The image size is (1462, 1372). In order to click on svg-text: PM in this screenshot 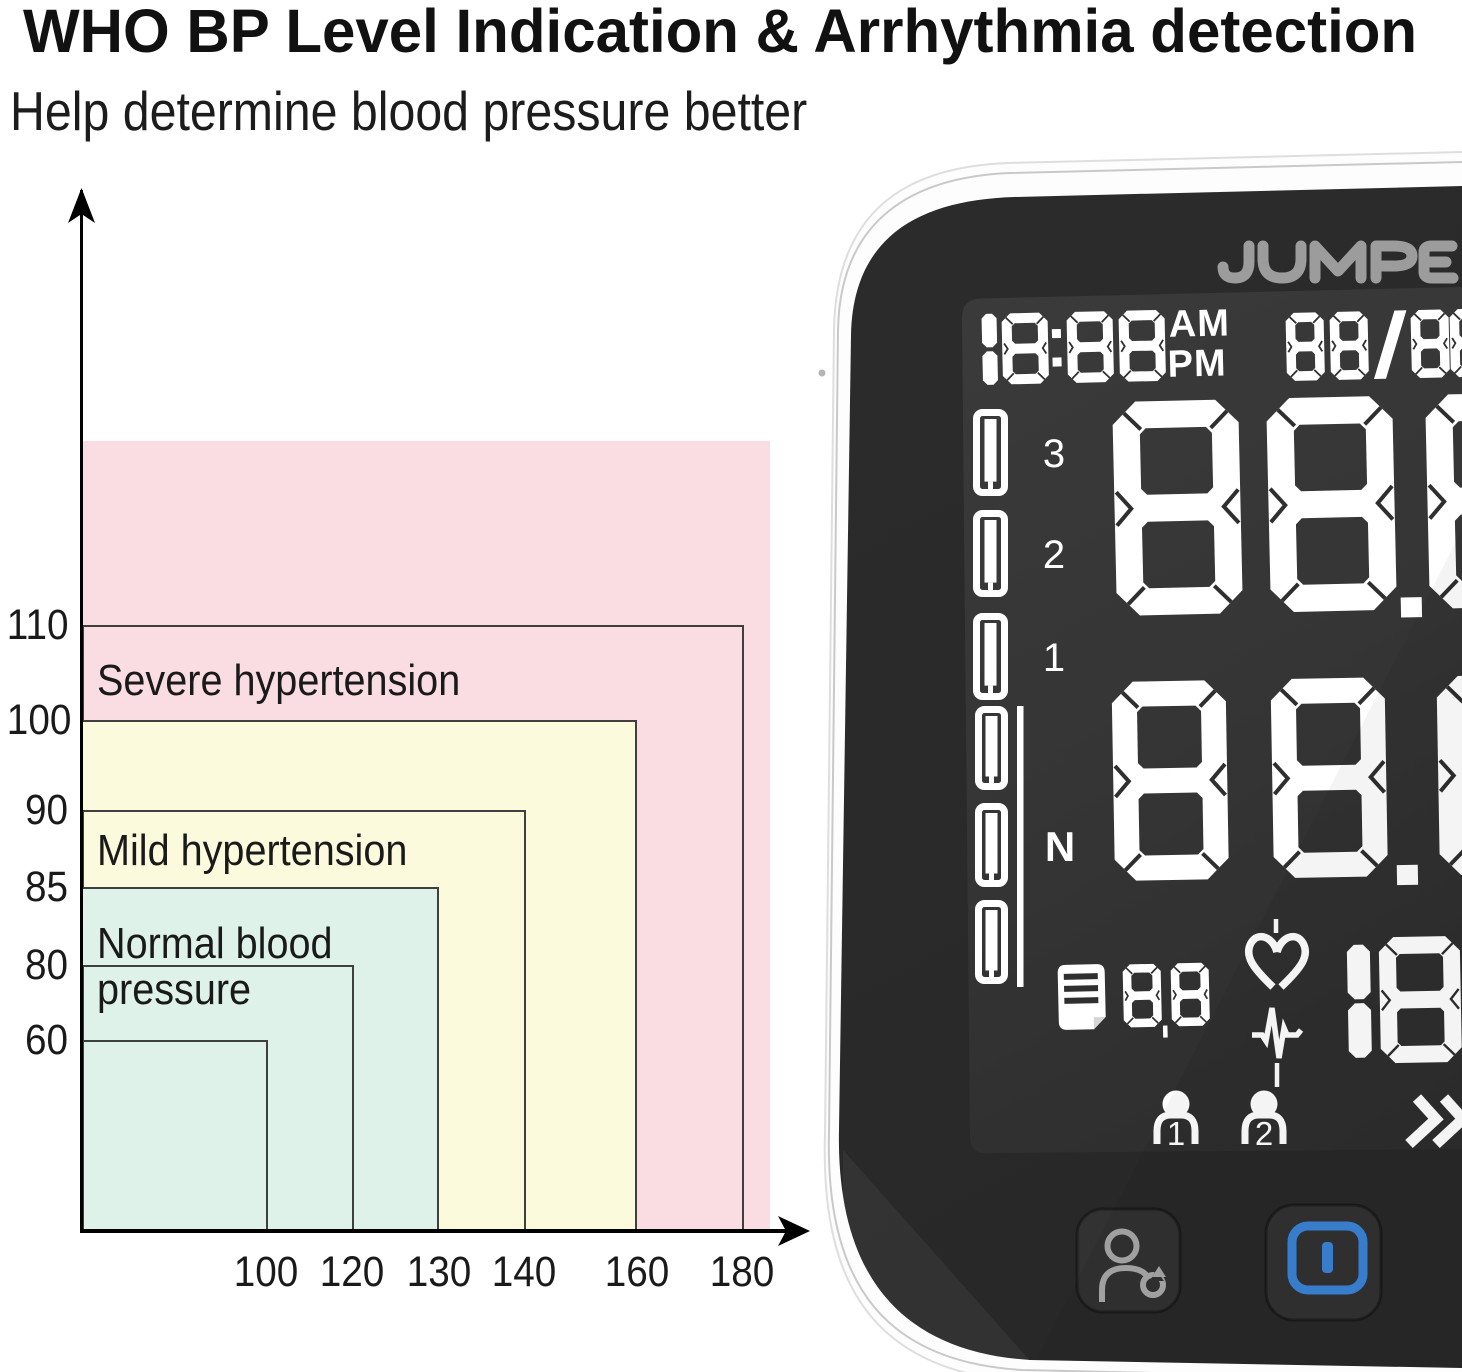, I will do `click(1197, 363)`.